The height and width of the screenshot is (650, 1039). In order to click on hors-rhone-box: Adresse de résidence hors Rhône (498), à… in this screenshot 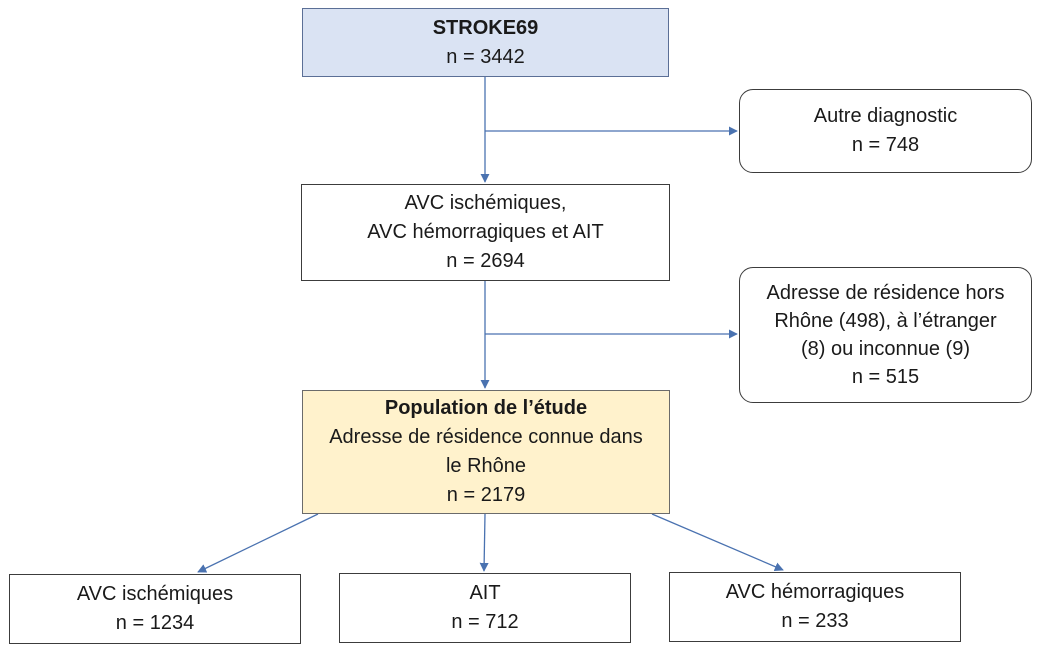, I will do `click(885, 335)`.